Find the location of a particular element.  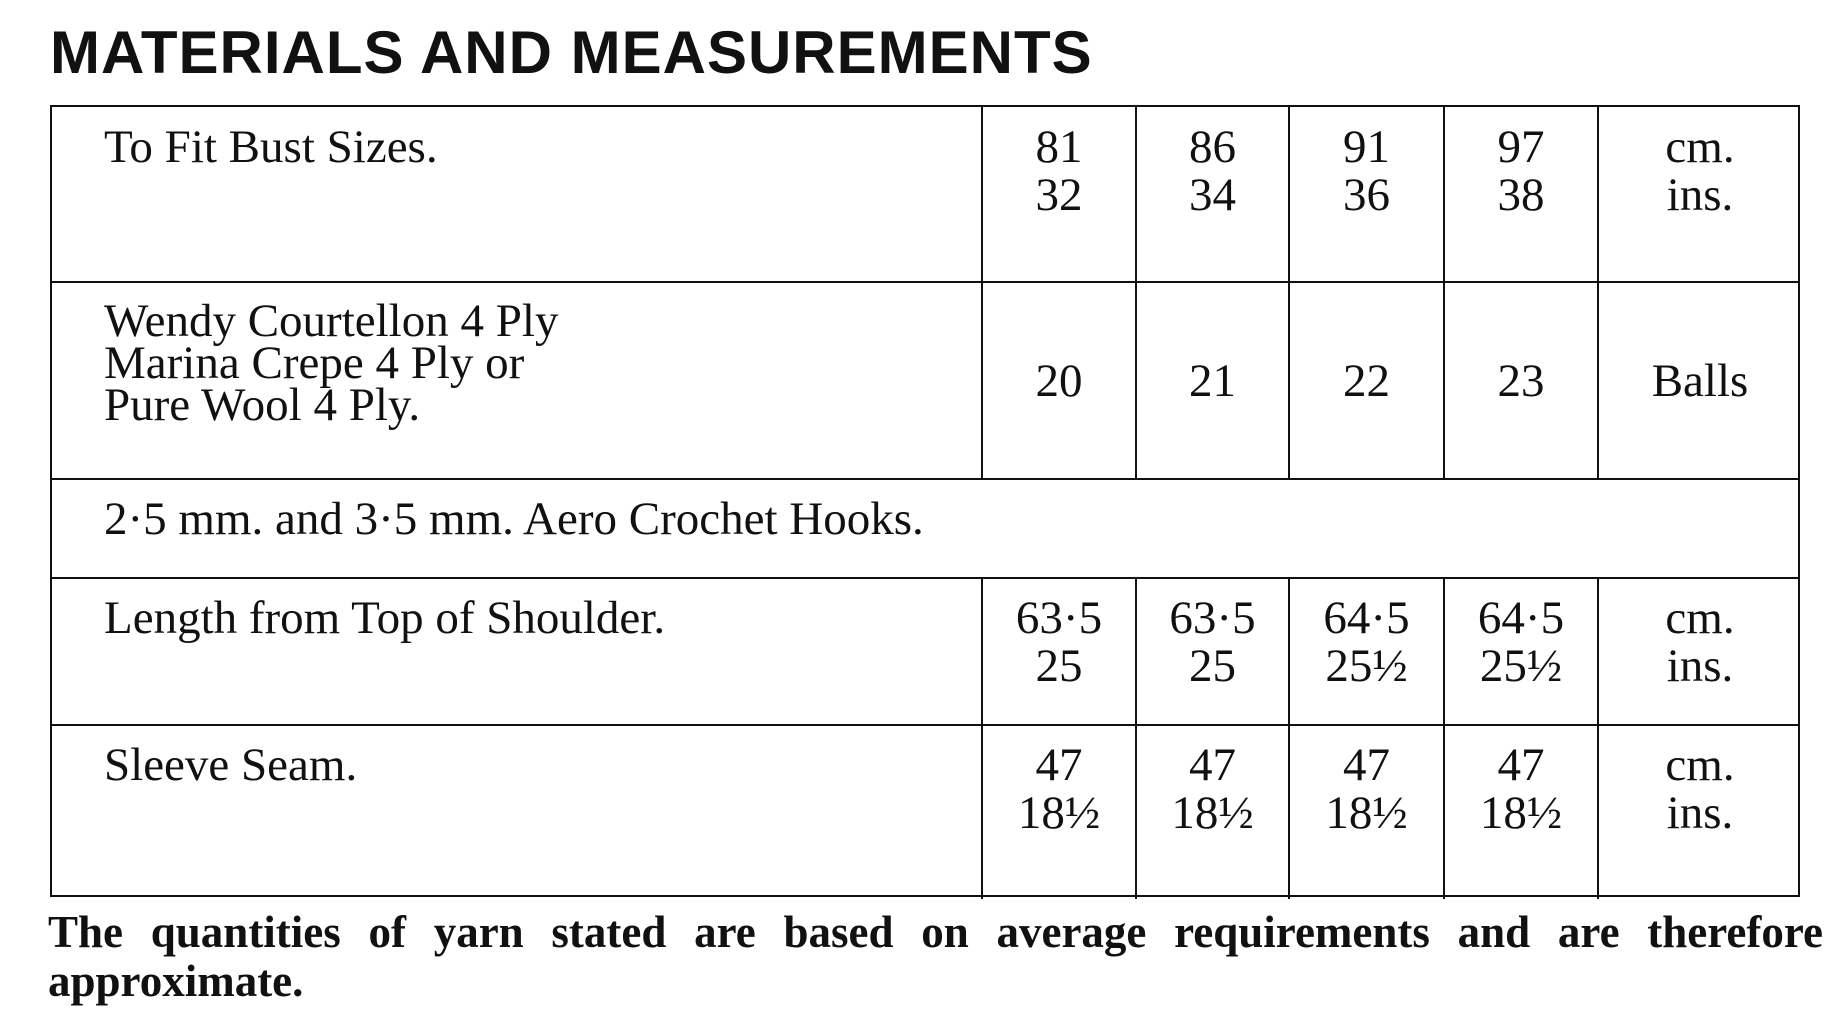

row-label: To Fit Bust Sizes. is located at coordinates (271, 147).